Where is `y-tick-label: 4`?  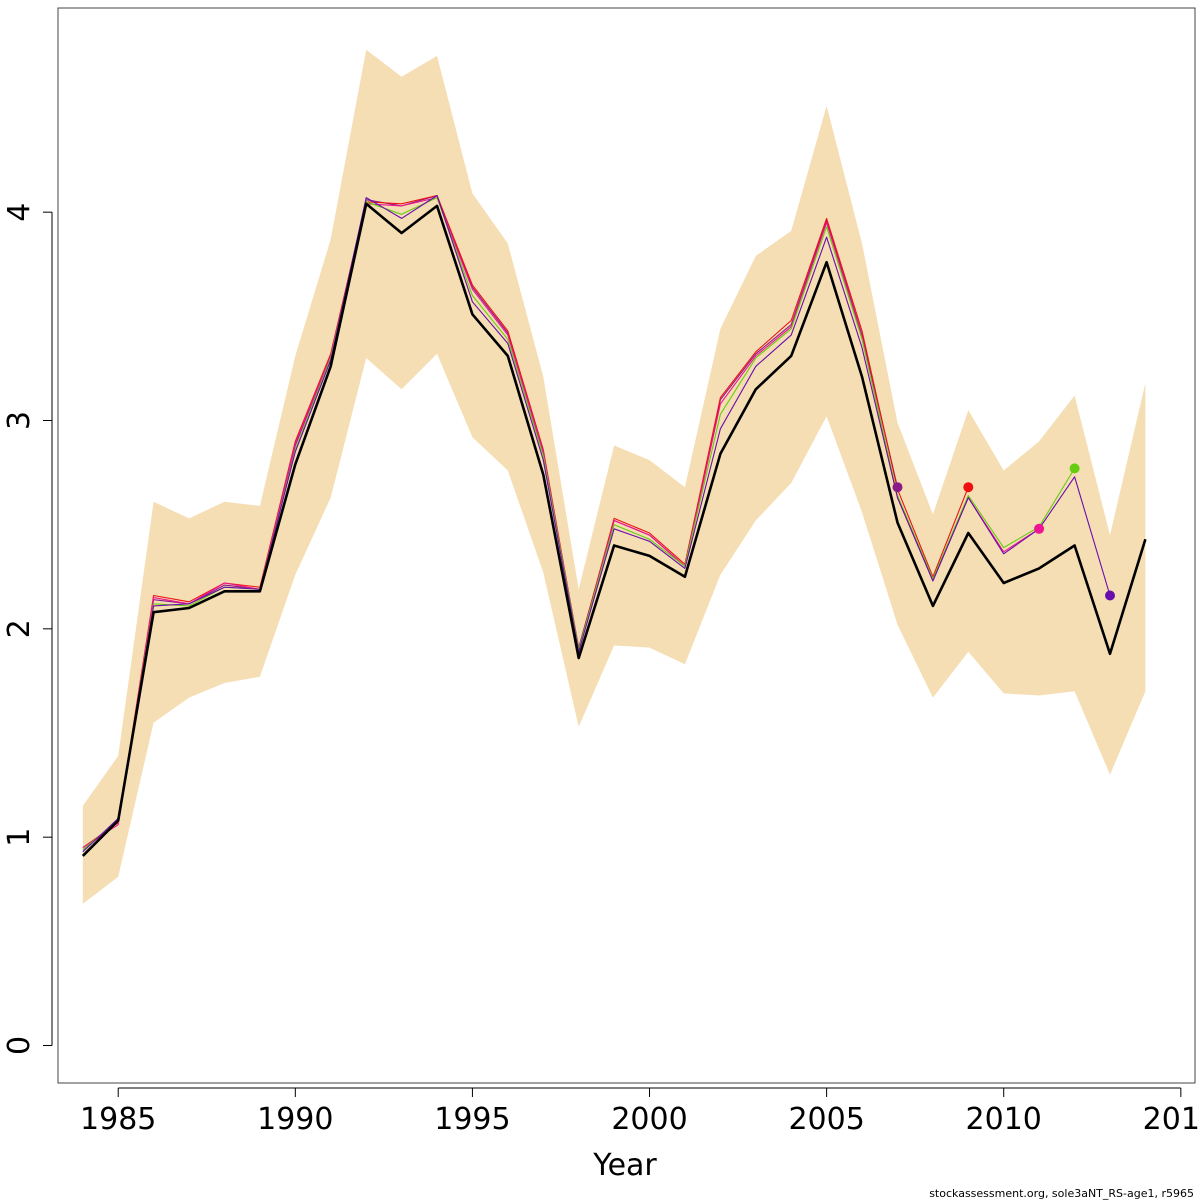
y-tick-label: 4 is located at coordinates (19, 212).